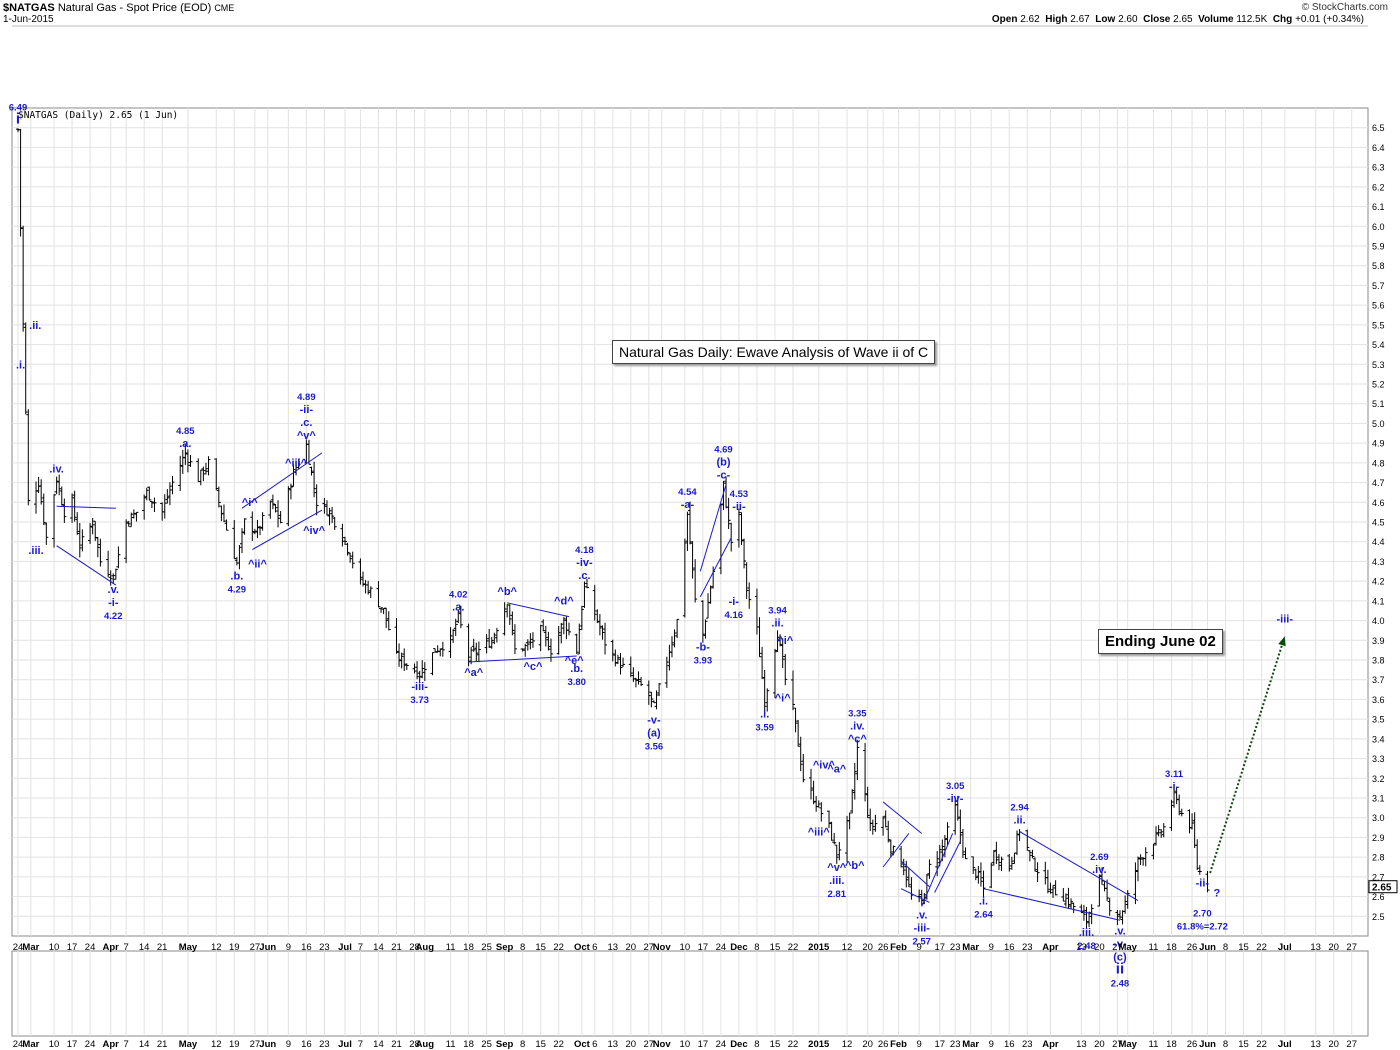  What do you see at coordinates (134, 8) in the screenshot?
I see `security-name: Natural Gas - Spot Price (EOD)` at bounding box center [134, 8].